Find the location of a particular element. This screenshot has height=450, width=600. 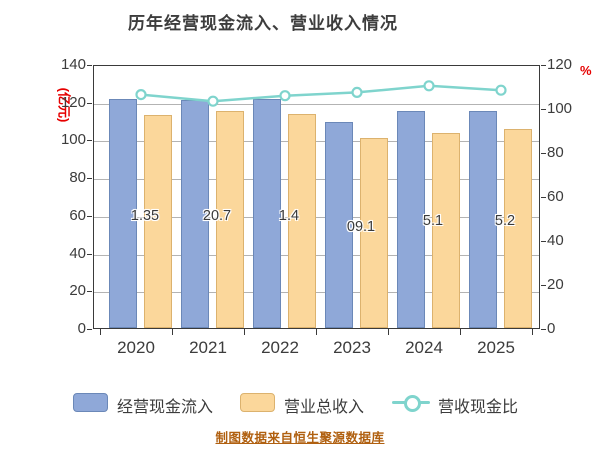

bar-cash-inflow-2025 is located at coordinates (483, 219).